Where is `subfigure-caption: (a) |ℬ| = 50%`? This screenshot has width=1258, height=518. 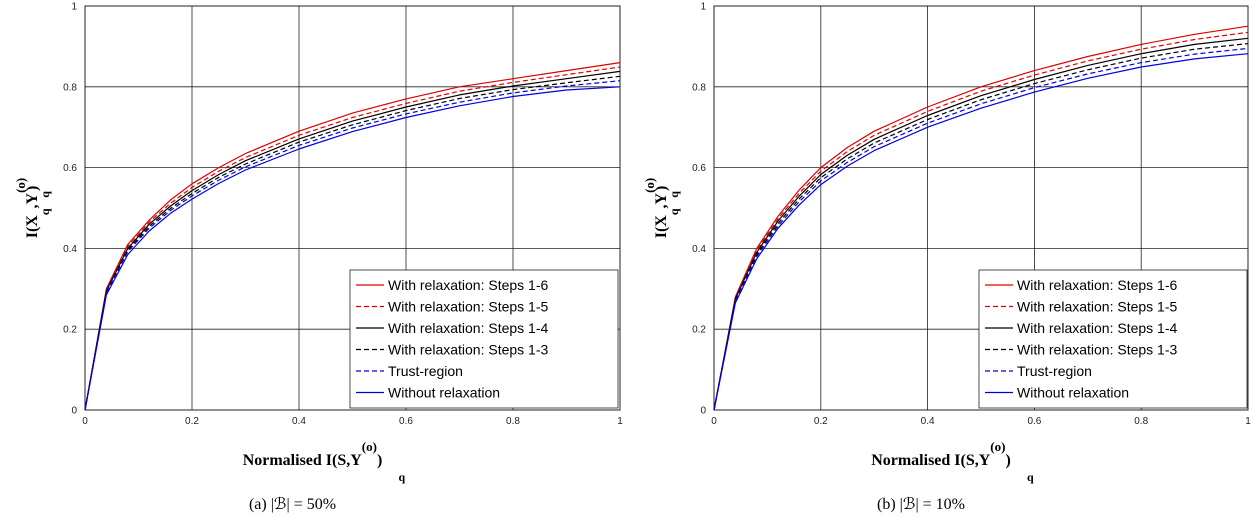
subfigure-caption: (a) |ℬ| = 50% is located at coordinates (292, 504).